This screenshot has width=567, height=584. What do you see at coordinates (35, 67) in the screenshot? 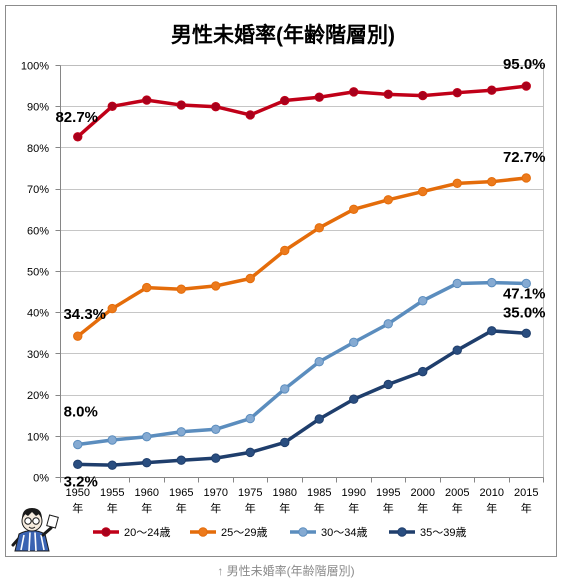
I see `y-tick-label: 100%` at bounding box center [35, 67].